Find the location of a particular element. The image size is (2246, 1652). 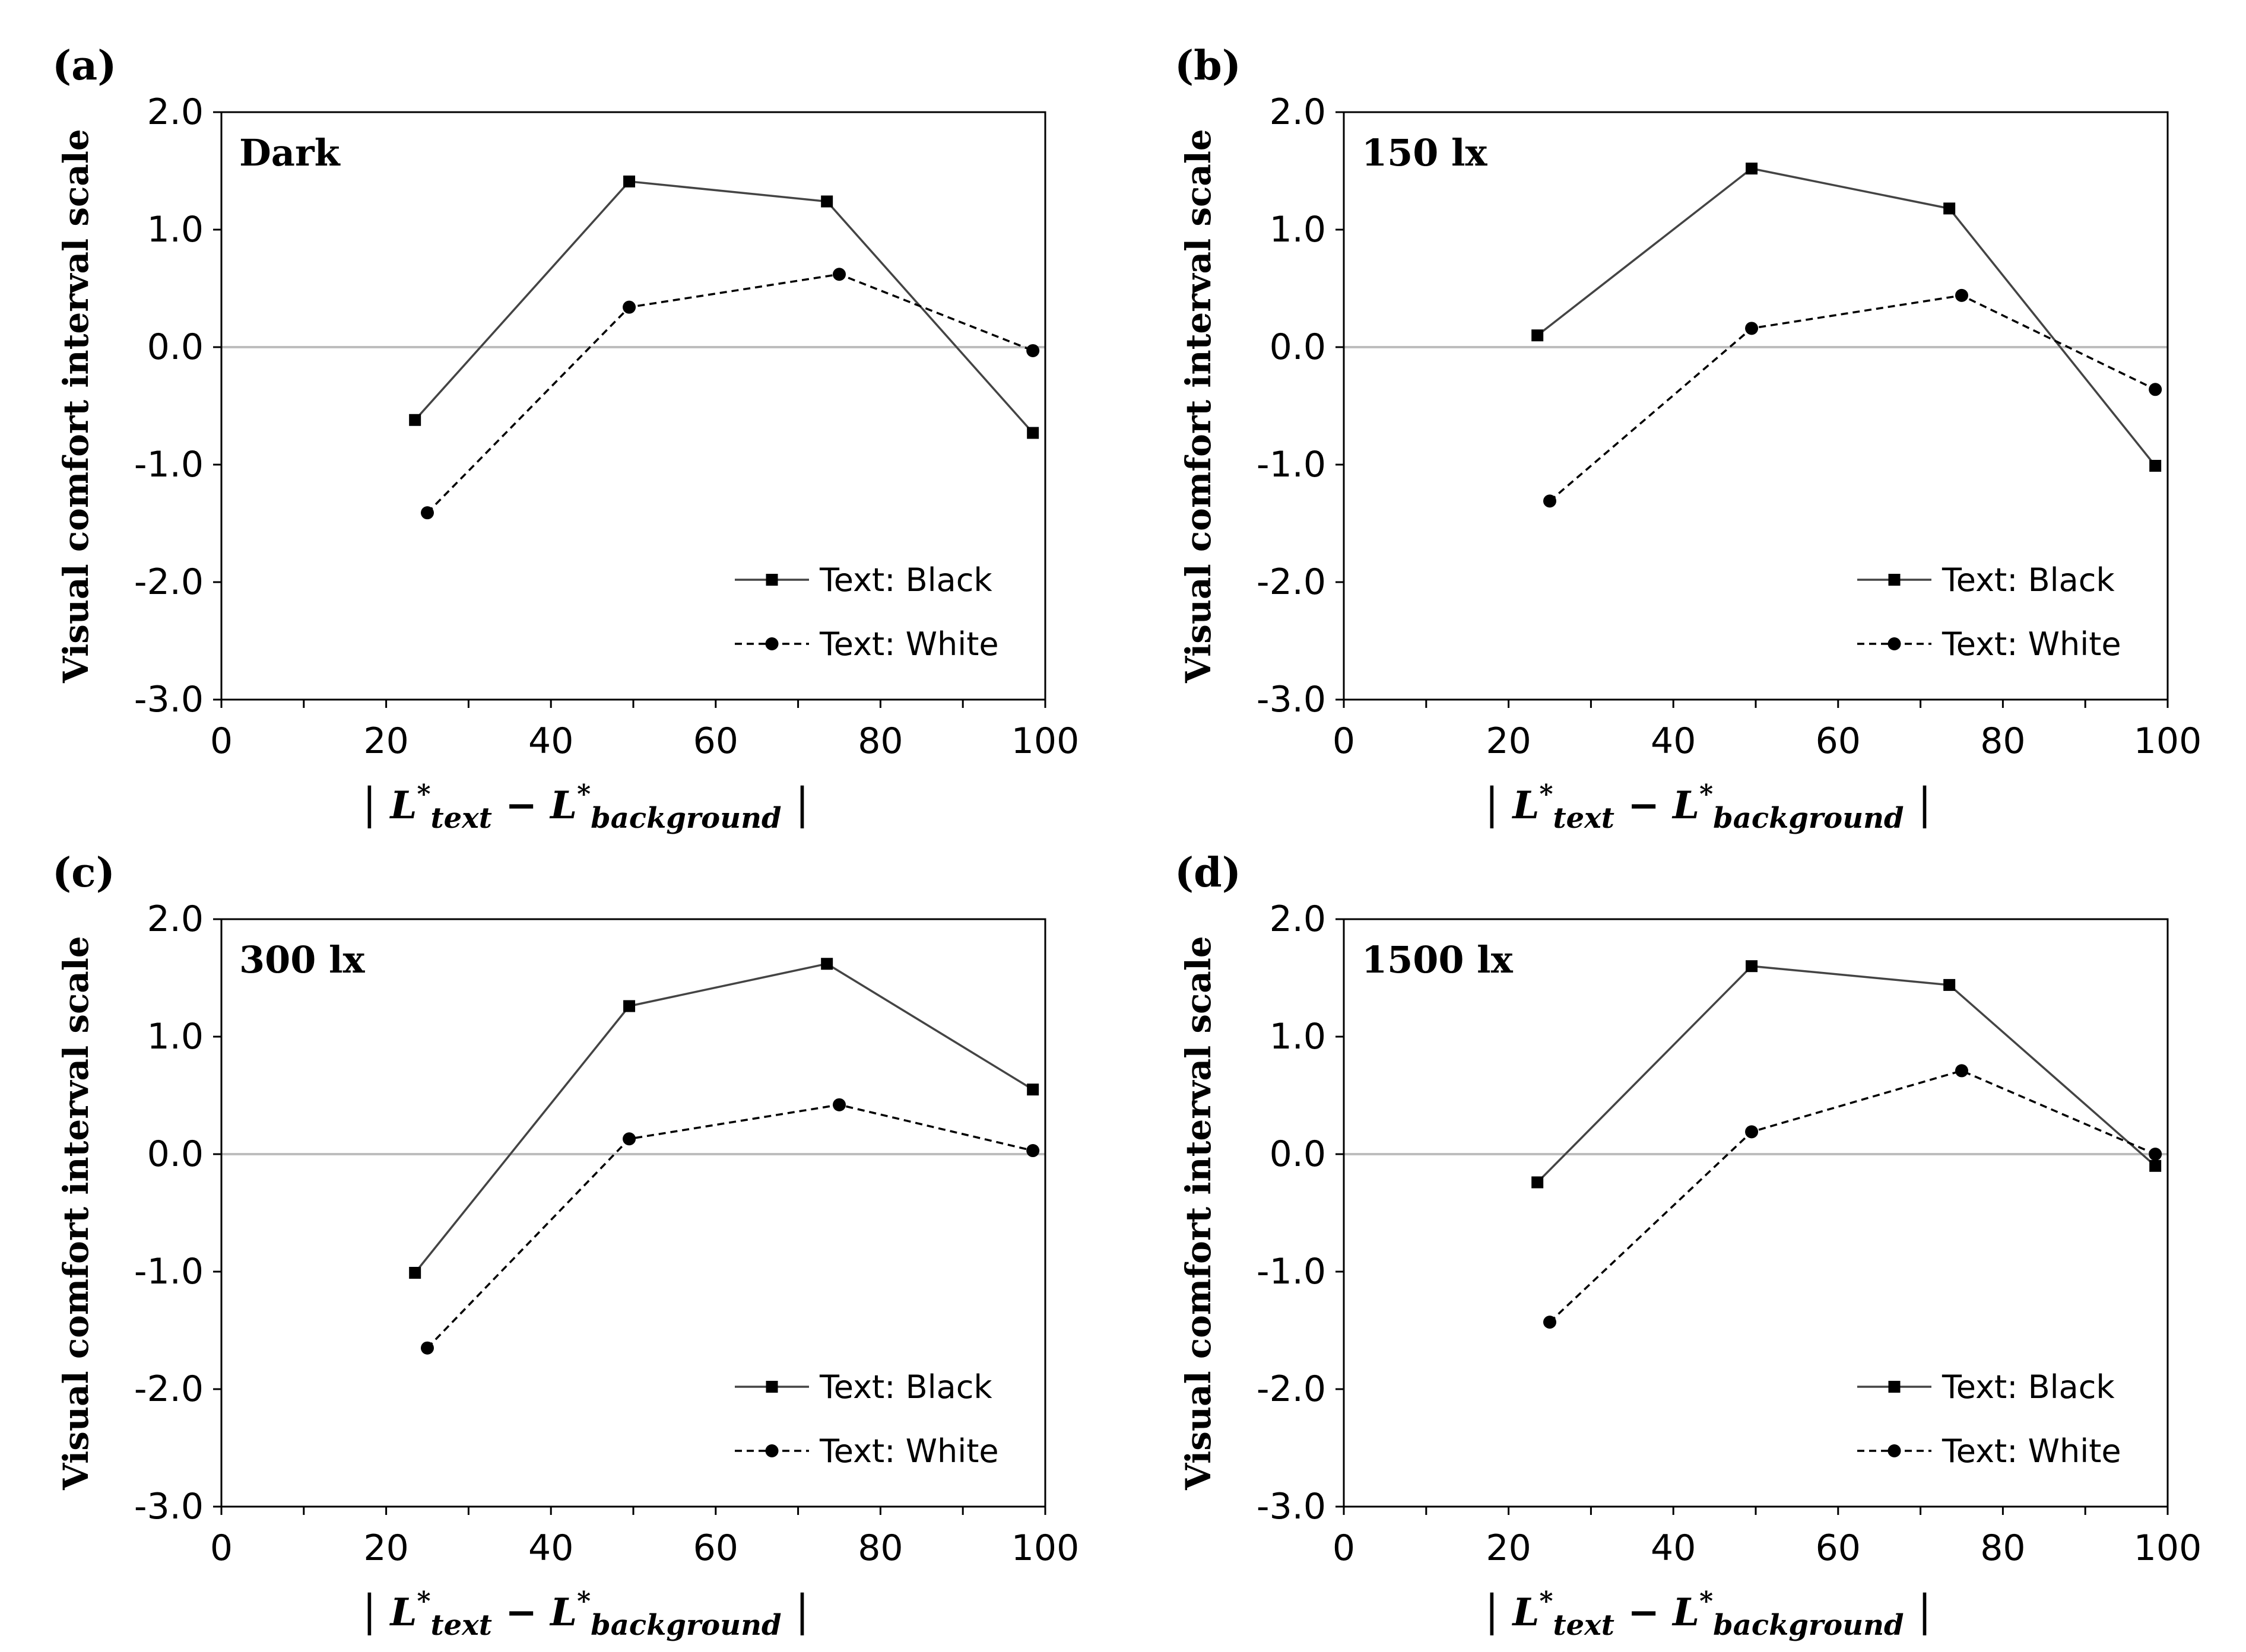

condition-label: 1500 lx is located at coordinates (1438, 959).